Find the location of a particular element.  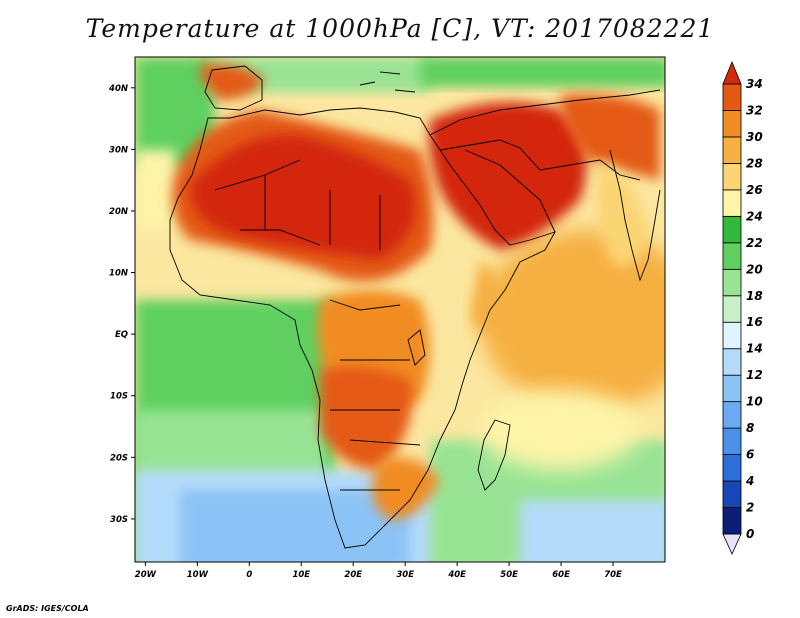

colorbar-level-label: 26 is located at coordinates (754, 190).